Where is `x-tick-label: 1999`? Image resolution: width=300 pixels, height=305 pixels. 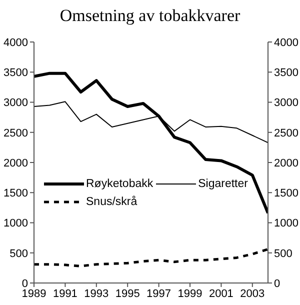
x-tick-label: 1999 is located at coordinates (190, 294).